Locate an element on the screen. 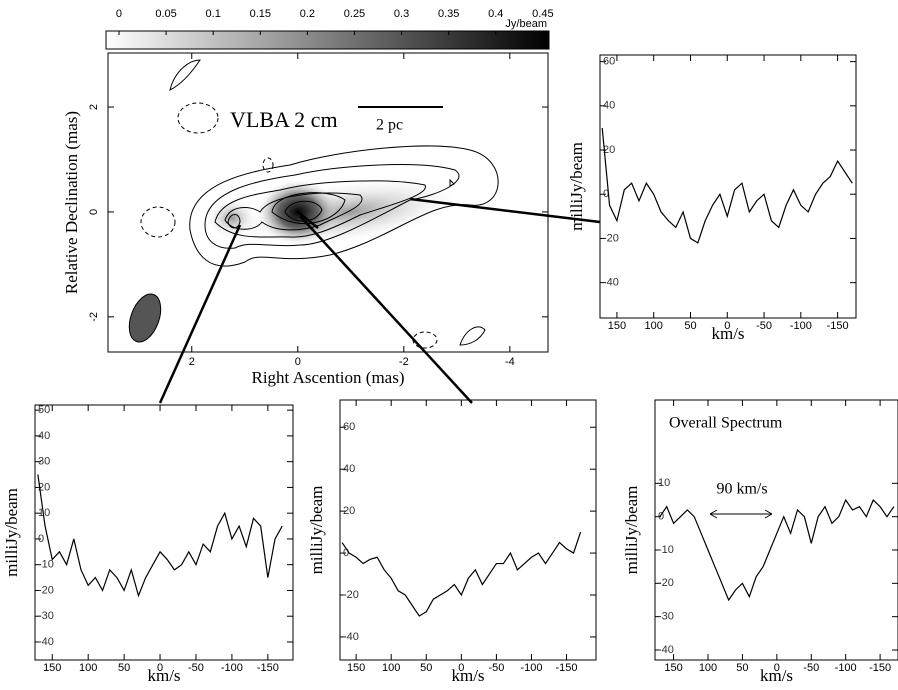  x-axis-label: Right Ascention (mas) is located at coordinates (328, 377).